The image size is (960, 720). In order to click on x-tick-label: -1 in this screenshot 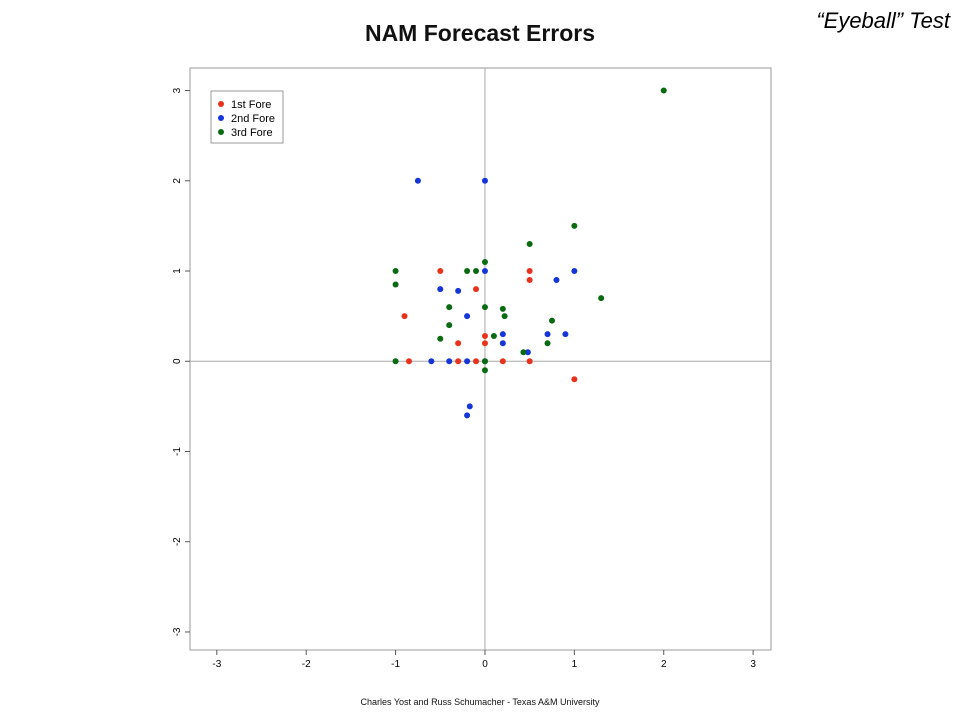, I will do `click(395, 664)`.